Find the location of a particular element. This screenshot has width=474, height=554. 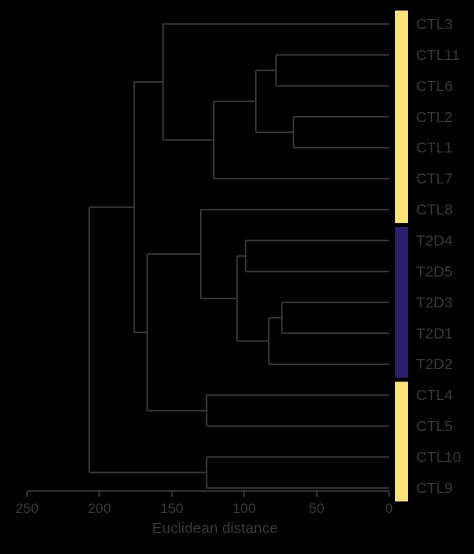

group-bars is located at coordinates (401, 256).